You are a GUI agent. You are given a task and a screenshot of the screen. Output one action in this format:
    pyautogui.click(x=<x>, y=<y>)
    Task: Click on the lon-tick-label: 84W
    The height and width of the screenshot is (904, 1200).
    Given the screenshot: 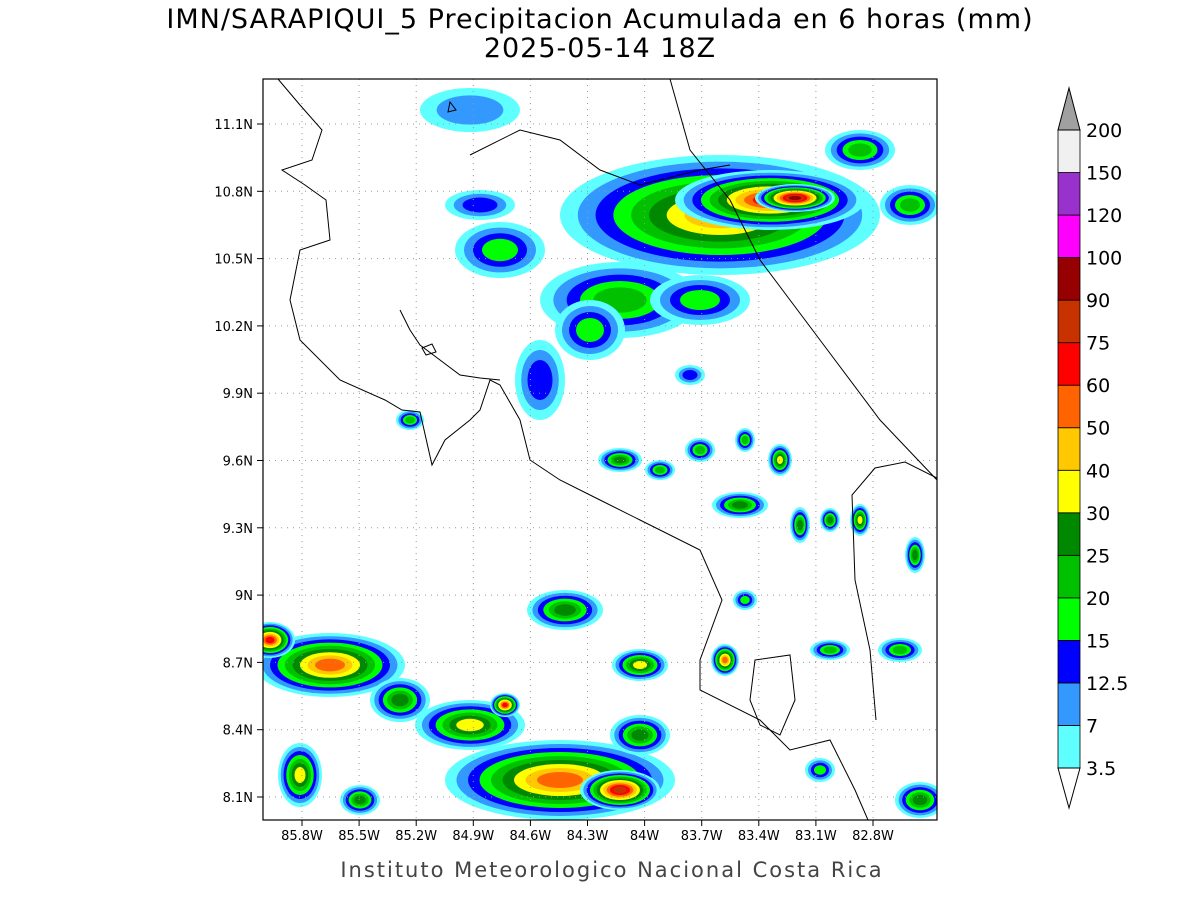 What is the action you would take?
    pyautogui.click(x=645, y=836)
    